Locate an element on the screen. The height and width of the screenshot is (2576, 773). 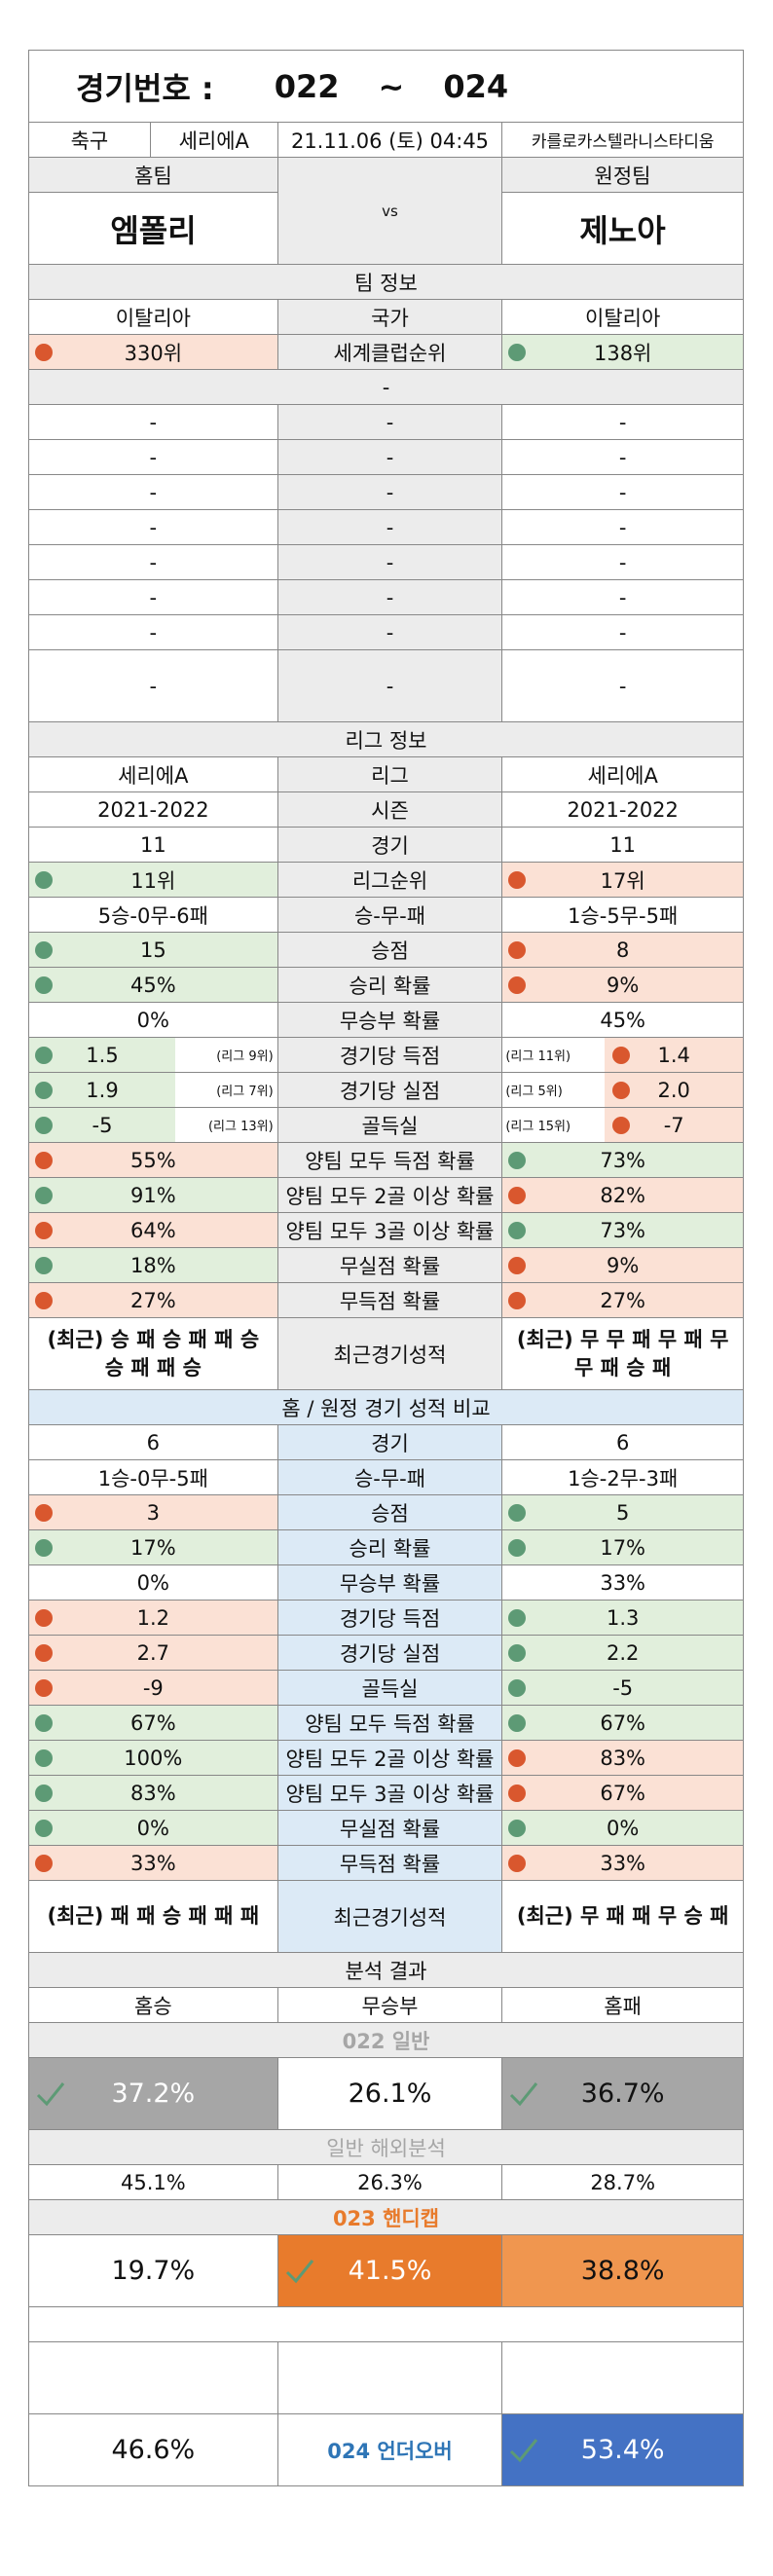
away-ranked-stat: (리그 5위) 2.0 is located at coordinates (623, 1090).